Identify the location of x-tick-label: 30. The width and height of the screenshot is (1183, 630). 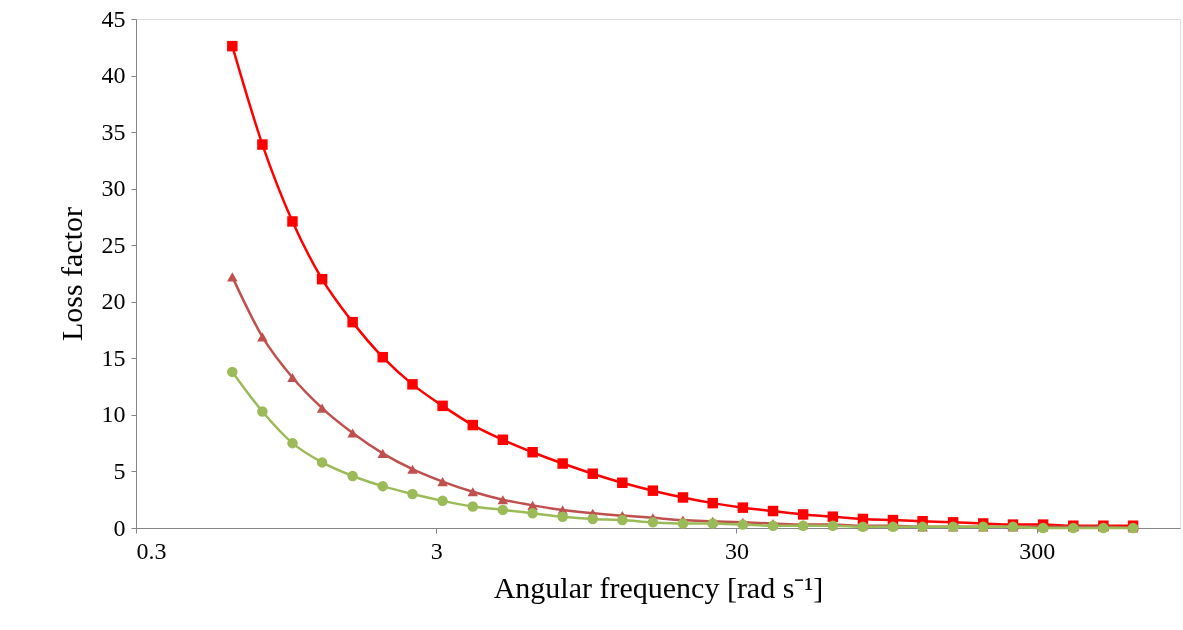
(737, 550).